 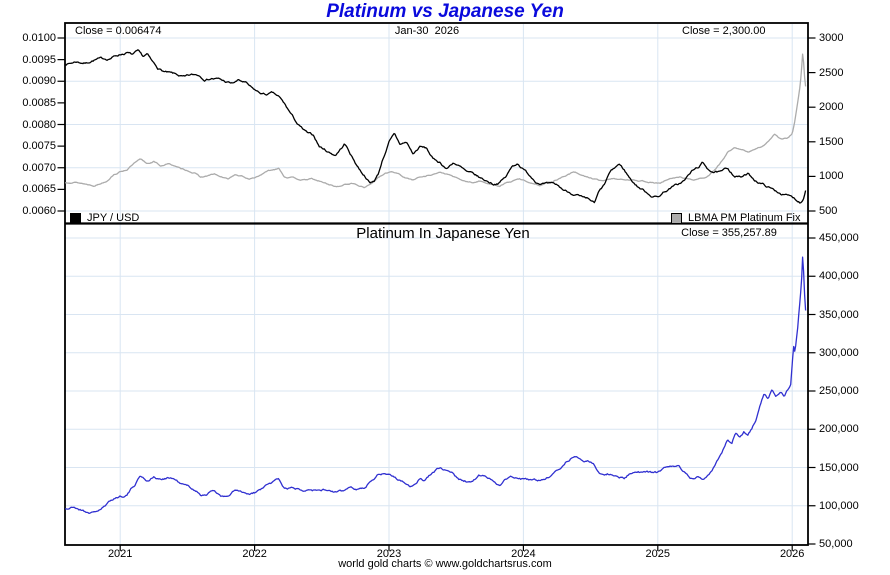 What do you see at coordinates (39, 146) in the screenshot?
I see `top-left-axis-tick-label: 0.0075` at bounding box center [39, 146].